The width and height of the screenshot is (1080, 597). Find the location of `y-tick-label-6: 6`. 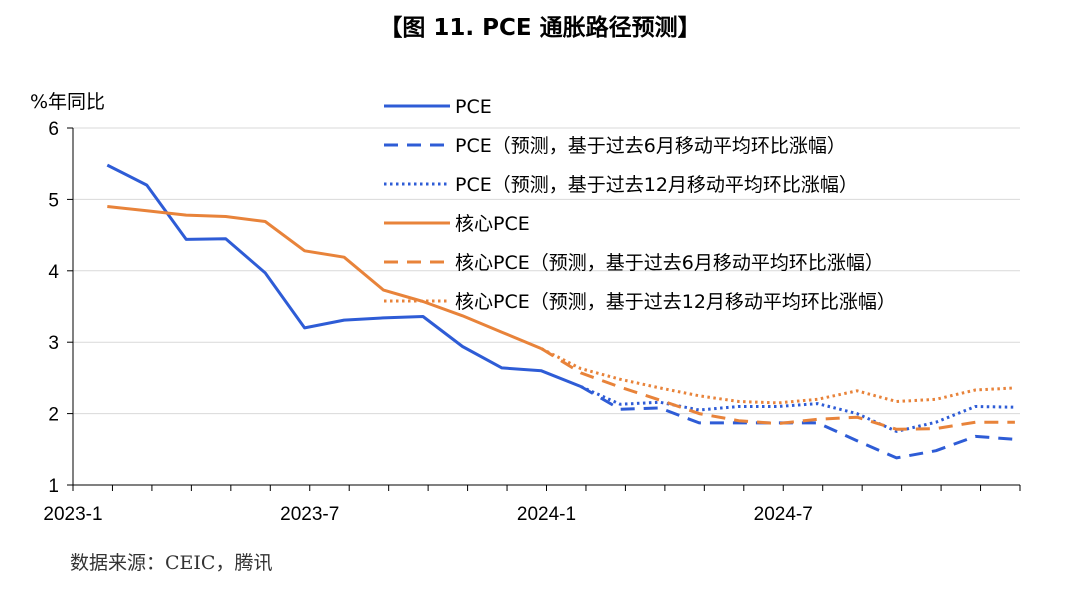

y-tick-label-6: 6 is located at coordinates (53, 129).